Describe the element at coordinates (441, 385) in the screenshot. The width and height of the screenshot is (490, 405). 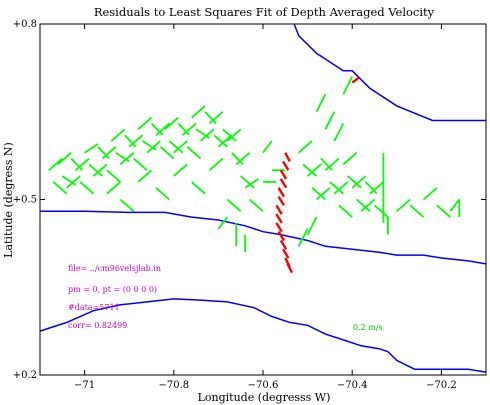
I see `x-tick-label: −70.2` at that location.